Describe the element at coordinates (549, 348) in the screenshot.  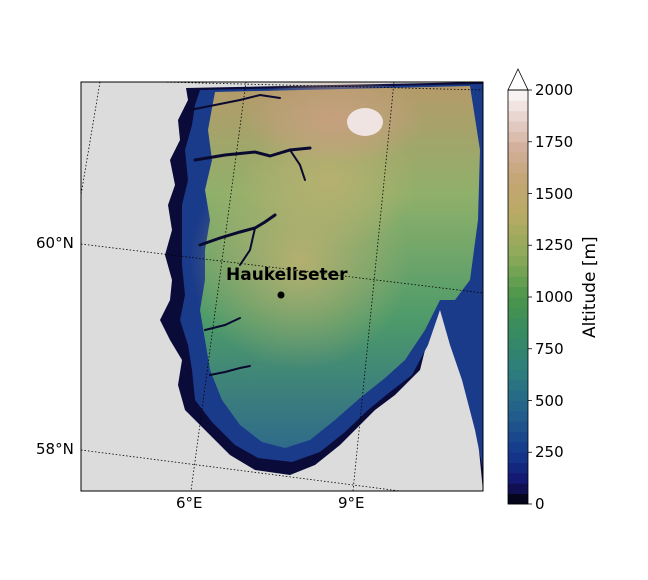
I see `colorbar-tick-label: 750` at that location.